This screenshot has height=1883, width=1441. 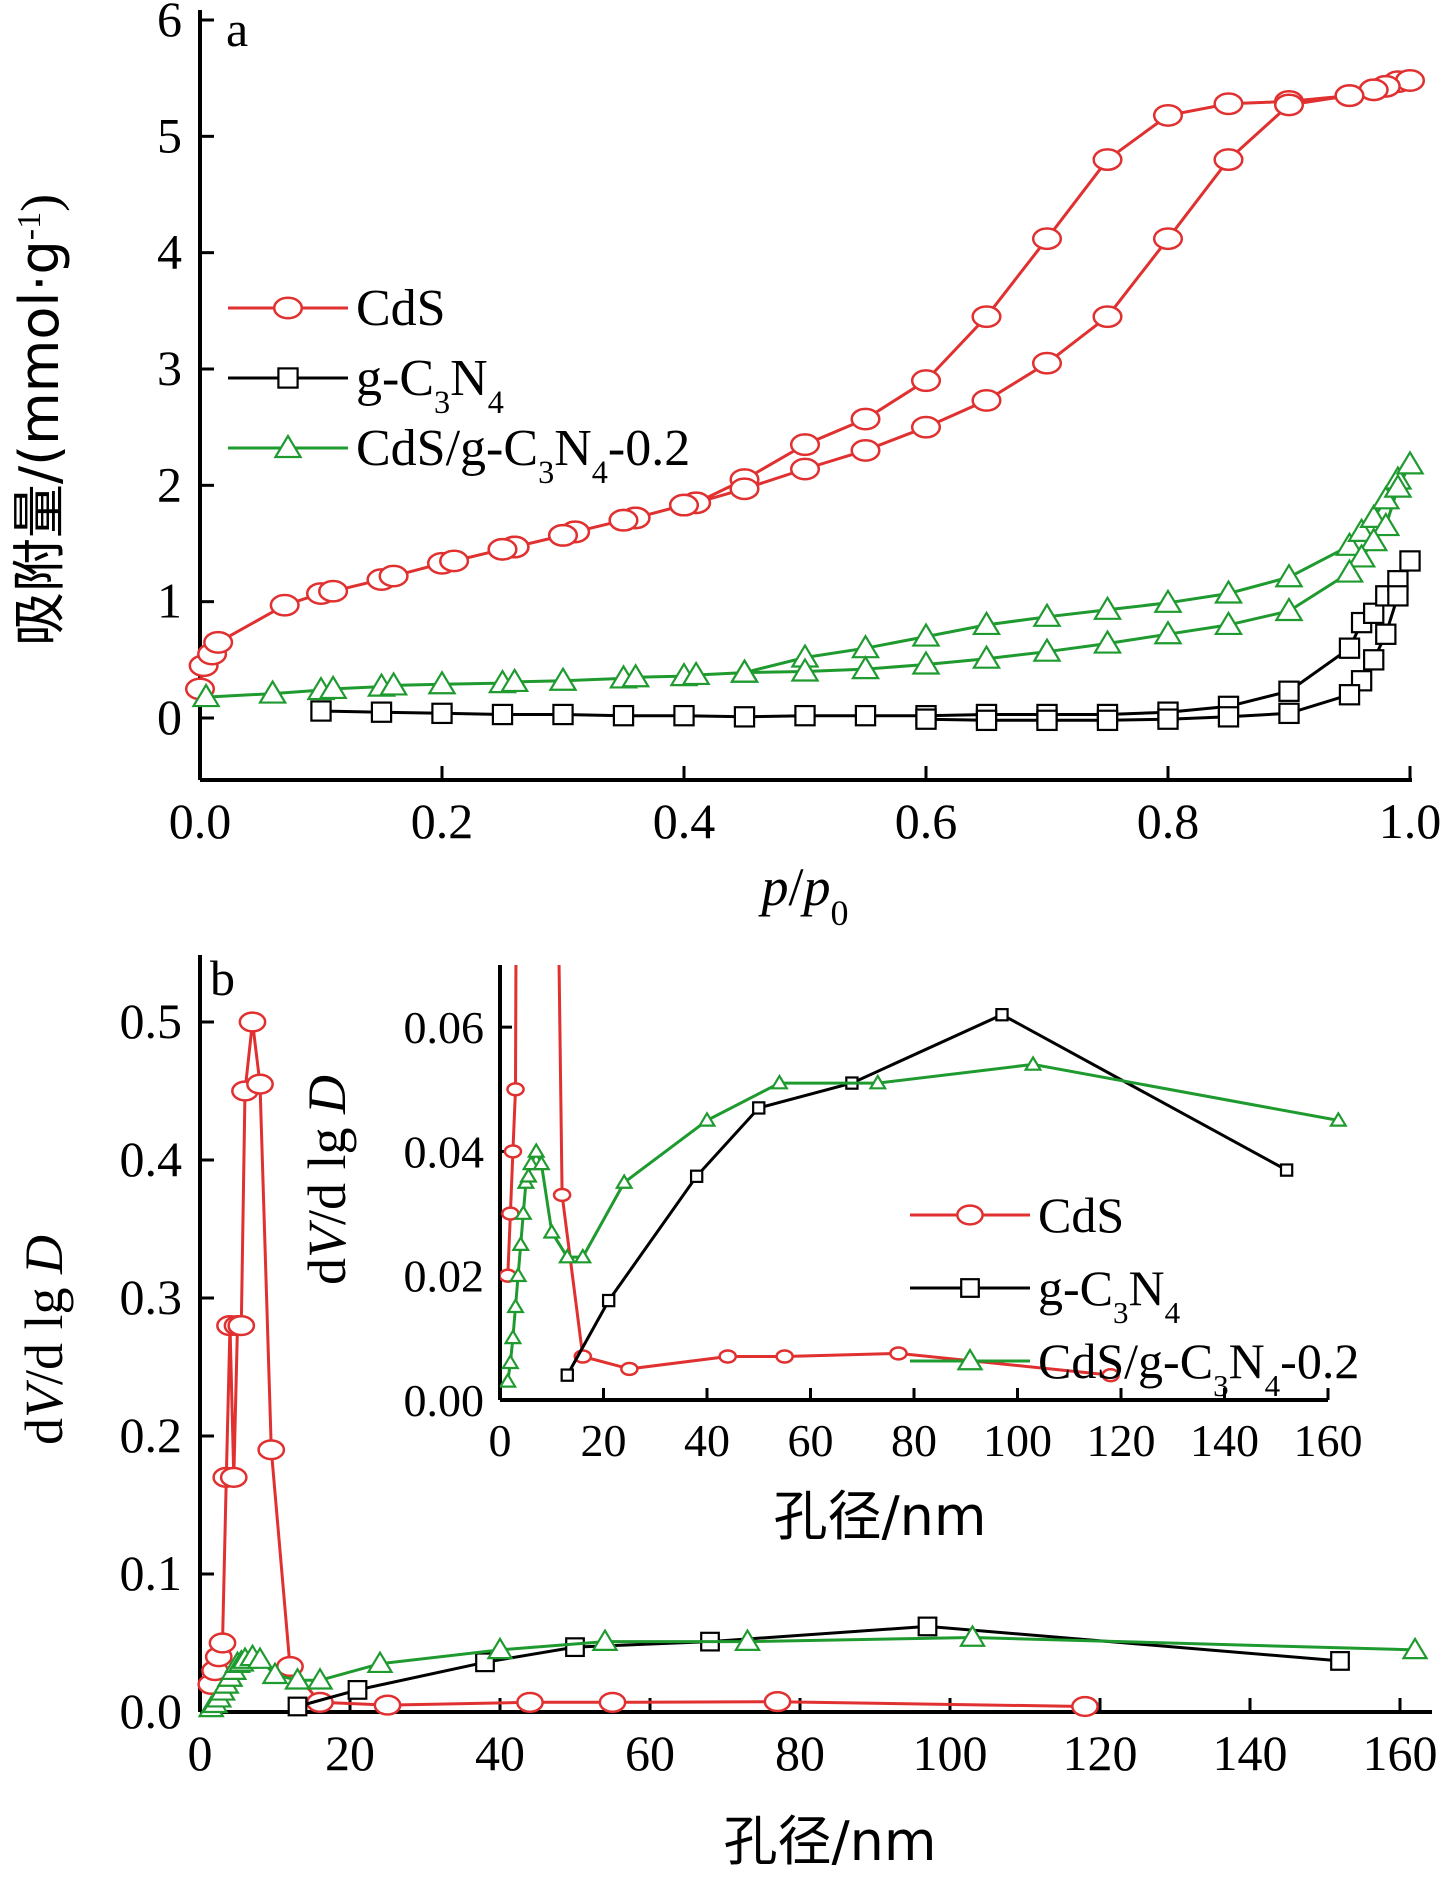 I want to click on chart-b-xtick-label: 80, so click(x=800, y=1753).